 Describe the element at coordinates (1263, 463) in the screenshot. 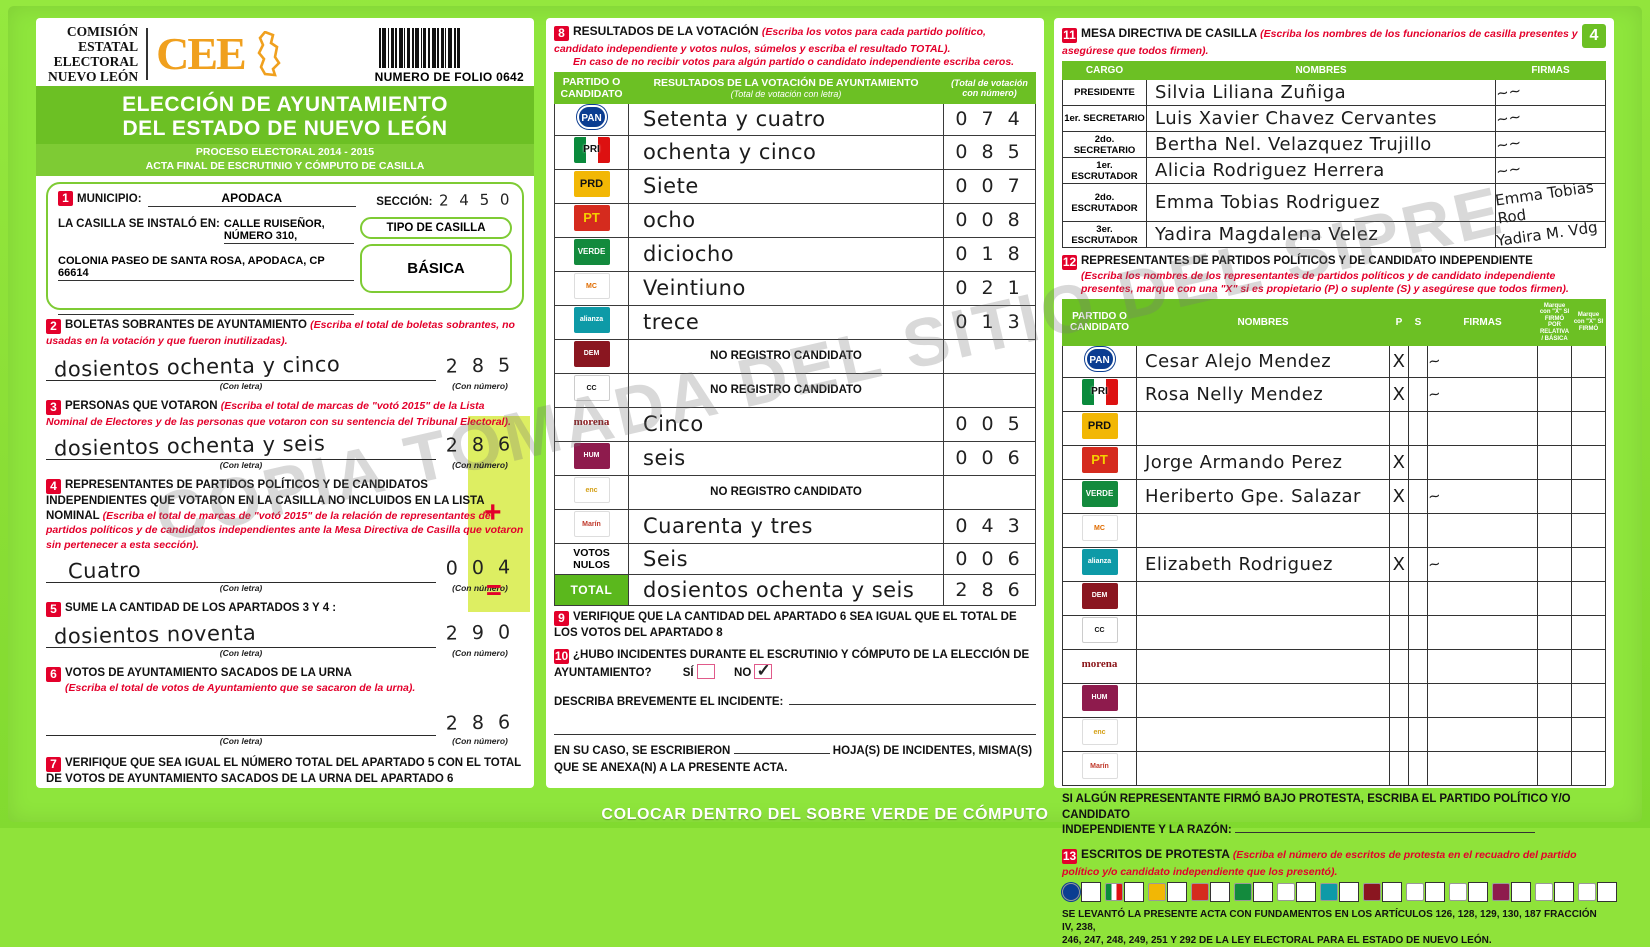

I see `rep-nombre-cell: Jorge Armando Perez` at that location.